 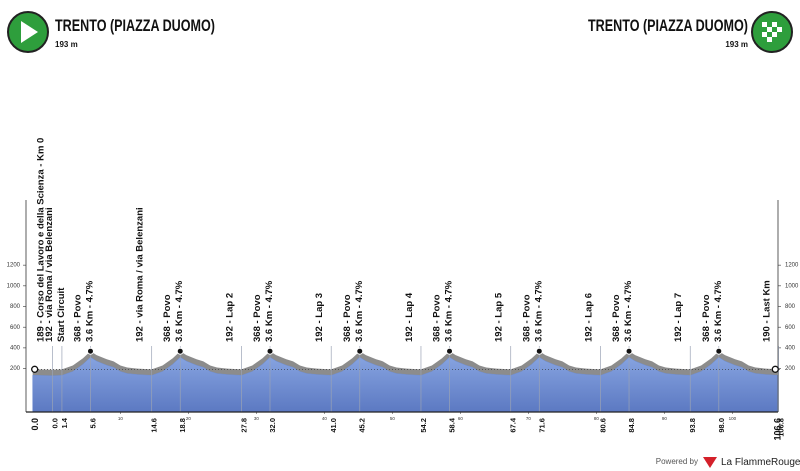 I want to click on x-tick-label: 30, so click(x=257, y=418).